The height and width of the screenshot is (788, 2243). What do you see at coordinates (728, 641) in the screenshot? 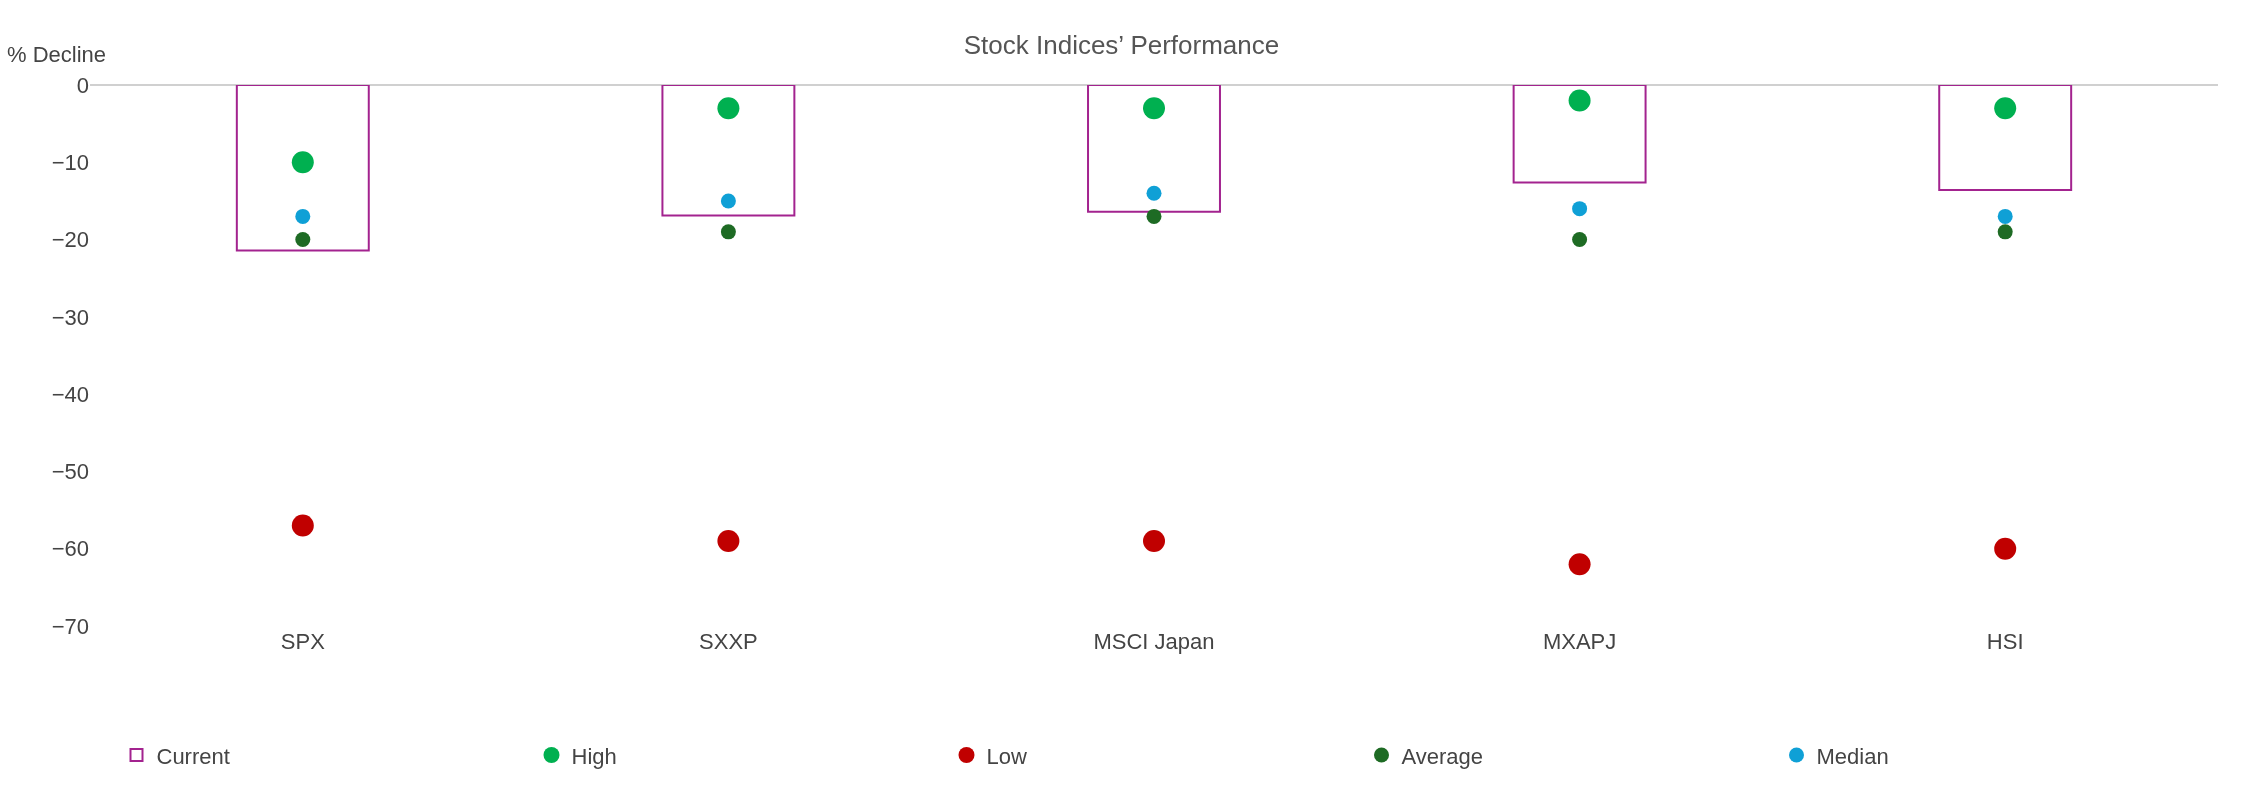
I see `x-tick-label: SXXP` at bounding box center [728, 641].